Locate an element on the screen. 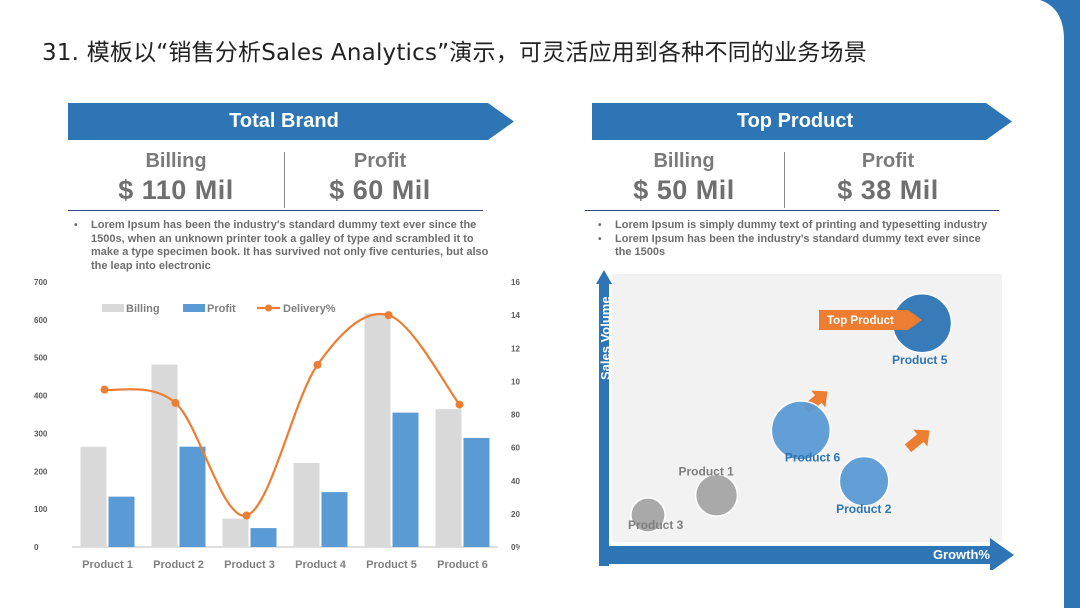 The height and width of the screenshot is (608, 1080). bubble-label: Product 6 is located at coordinates (813, 457).